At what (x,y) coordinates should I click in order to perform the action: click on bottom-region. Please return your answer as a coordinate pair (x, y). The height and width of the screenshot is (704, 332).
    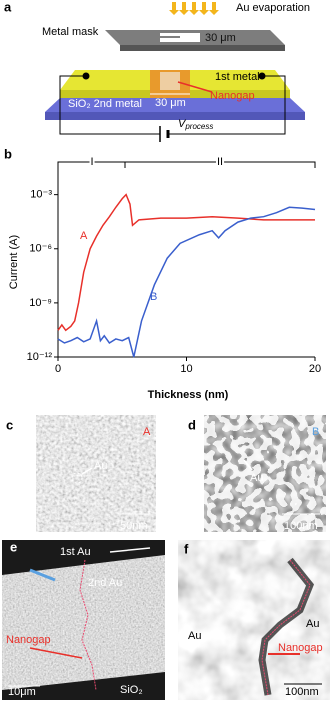
    Looking at the image, I should click on (83, 686).